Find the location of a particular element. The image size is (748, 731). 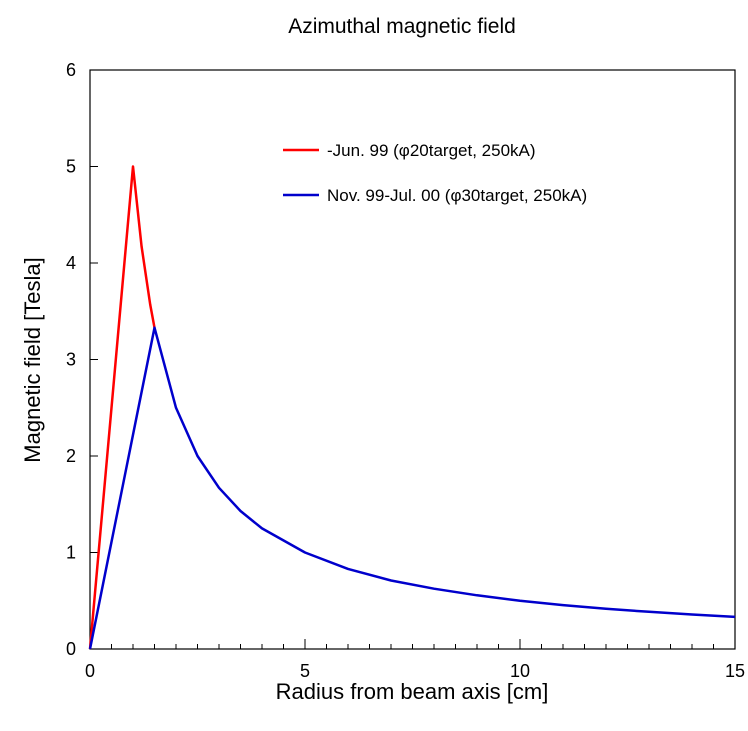

y-tick-label: 6 is located at coordinates (71, 70).